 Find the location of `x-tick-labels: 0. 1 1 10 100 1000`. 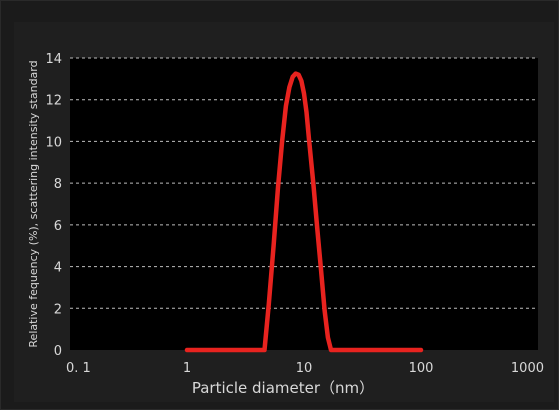

x-tick-labels: 0. 1 1 10 100 1000 is located at coordinates (305, 368).